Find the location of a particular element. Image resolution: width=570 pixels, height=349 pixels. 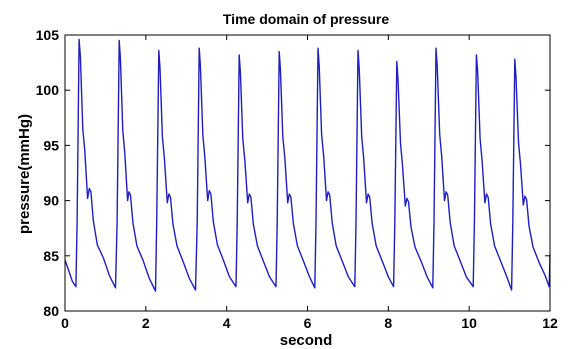

x-tick-label: 10 is located at coordinates (469, 323).